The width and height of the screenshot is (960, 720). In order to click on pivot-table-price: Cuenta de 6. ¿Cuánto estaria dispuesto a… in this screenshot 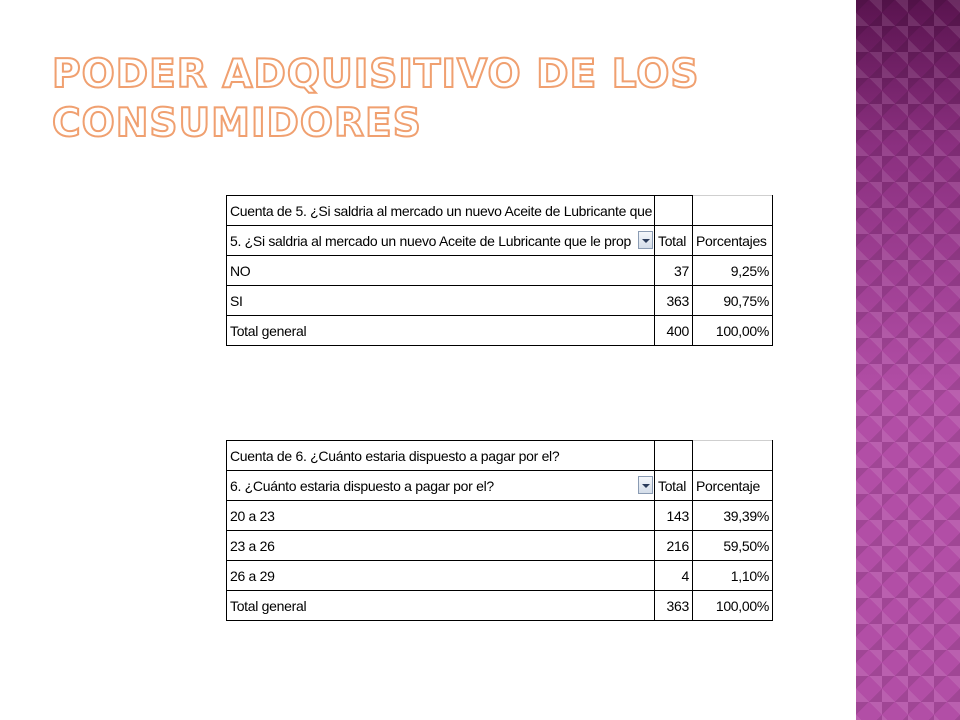, I will do `click(499, 530)`.